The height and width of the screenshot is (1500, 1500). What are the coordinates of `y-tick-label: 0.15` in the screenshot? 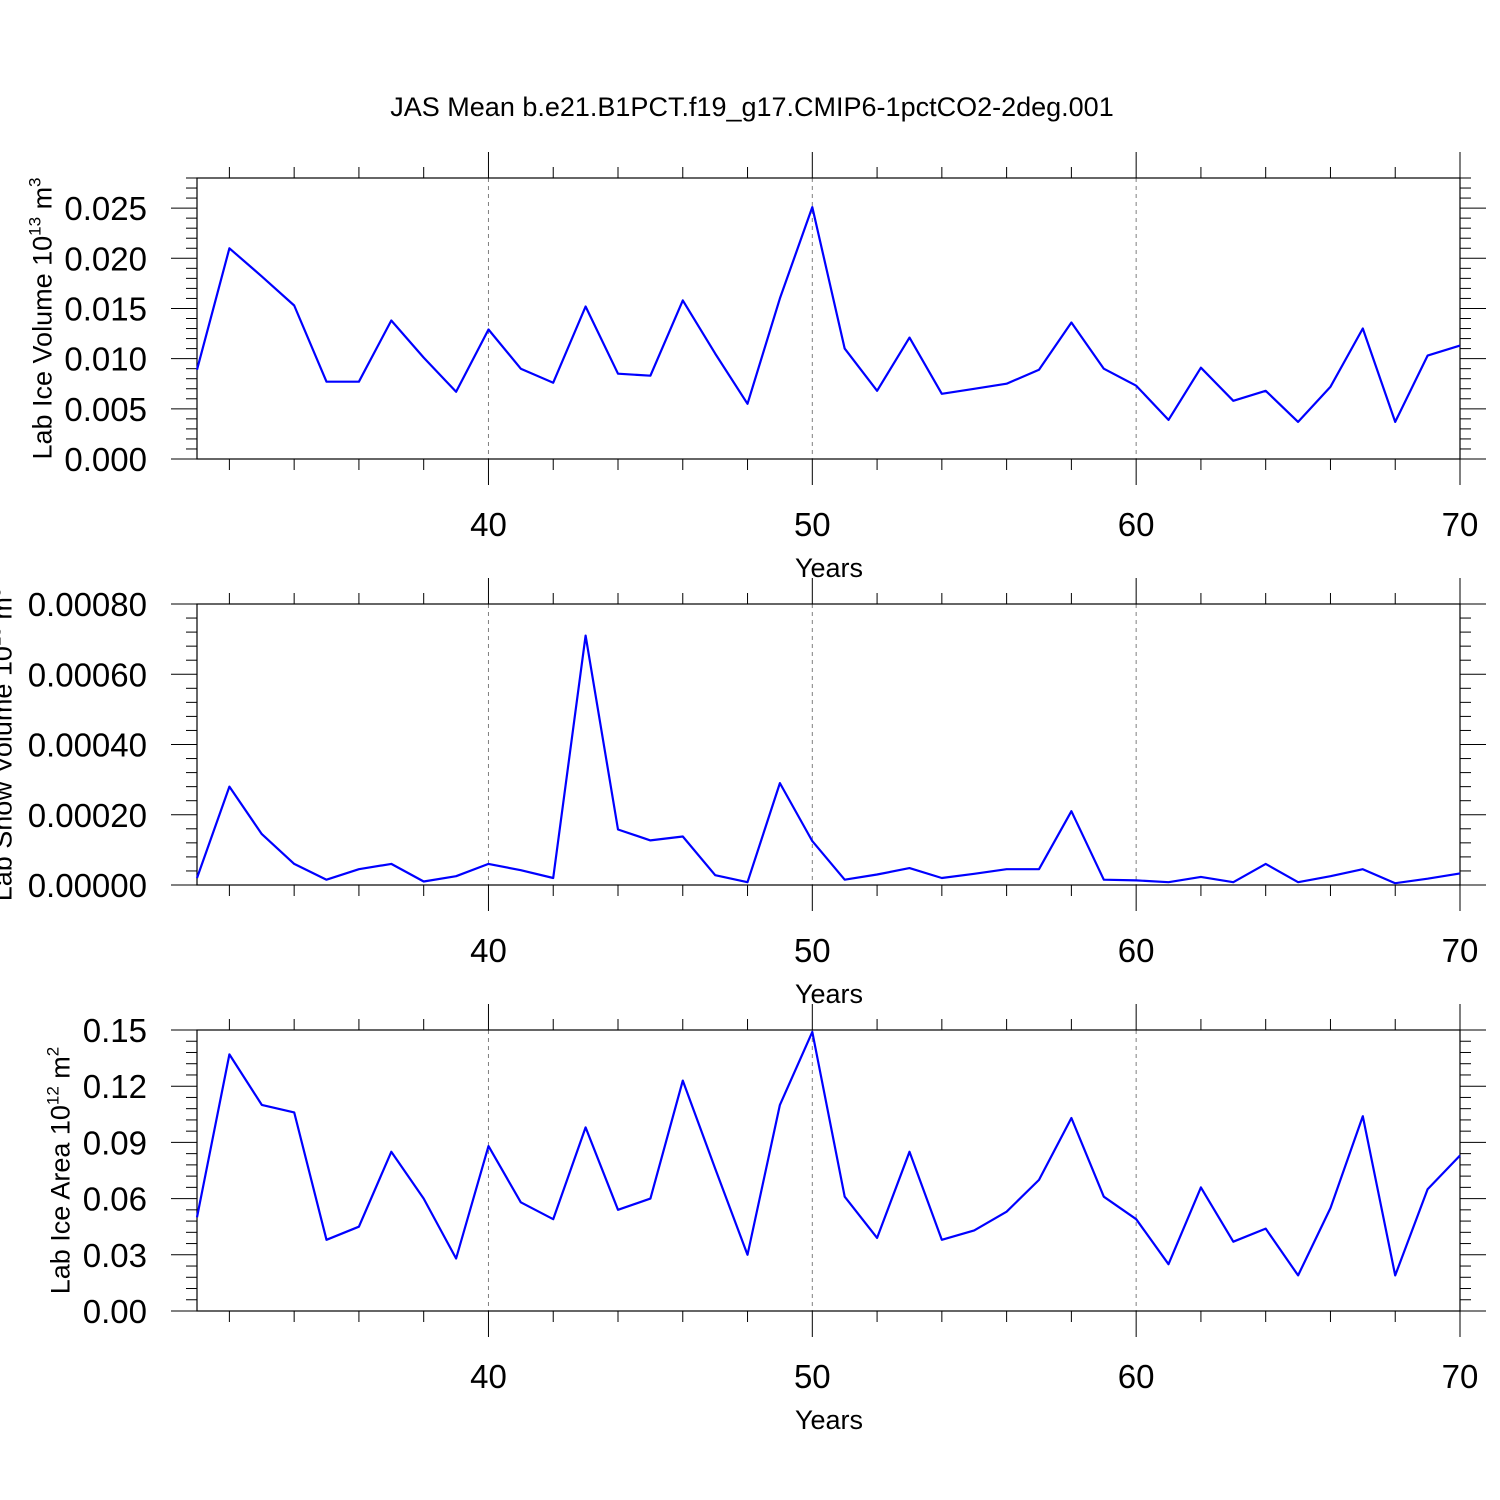 It's located at (115, 1030).